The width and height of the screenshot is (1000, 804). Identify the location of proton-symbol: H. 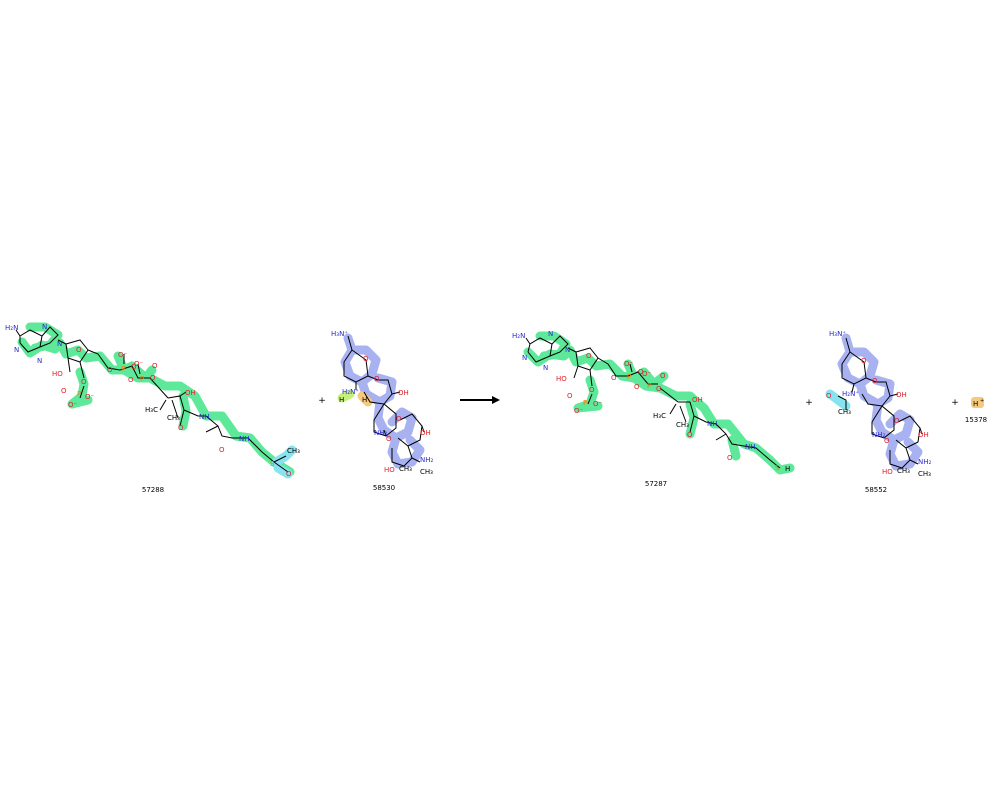
(975, 404).